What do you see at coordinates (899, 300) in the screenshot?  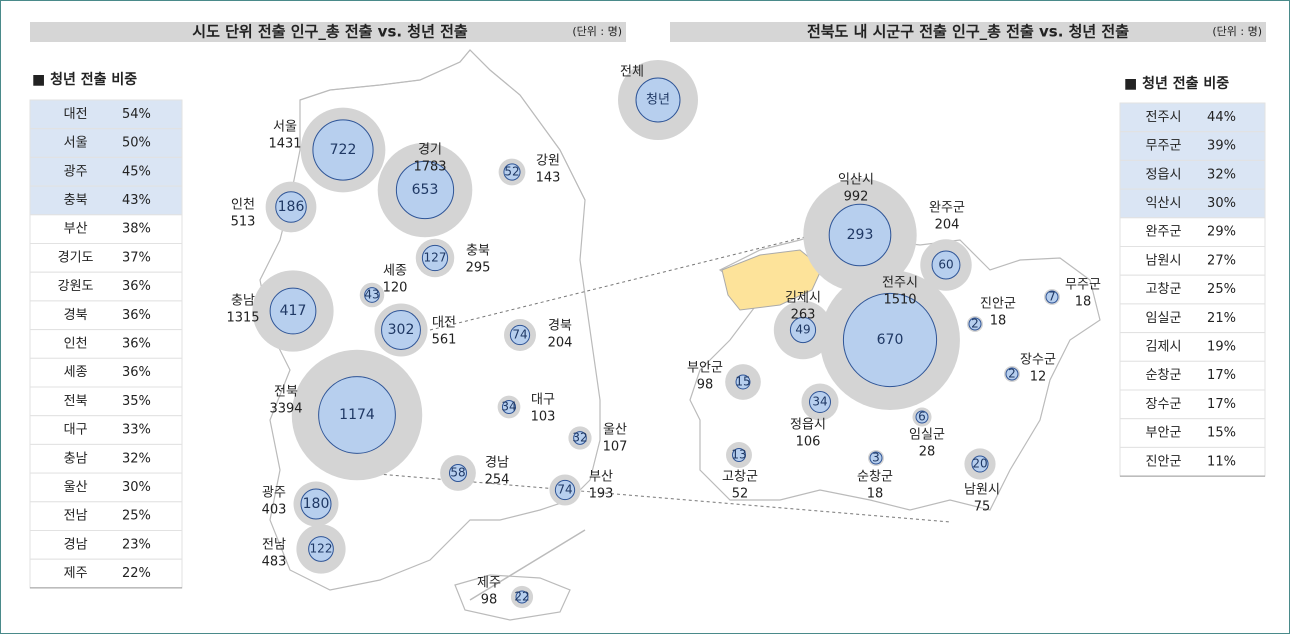 I see `total-value: 1510` at bounding box center [899, 300].